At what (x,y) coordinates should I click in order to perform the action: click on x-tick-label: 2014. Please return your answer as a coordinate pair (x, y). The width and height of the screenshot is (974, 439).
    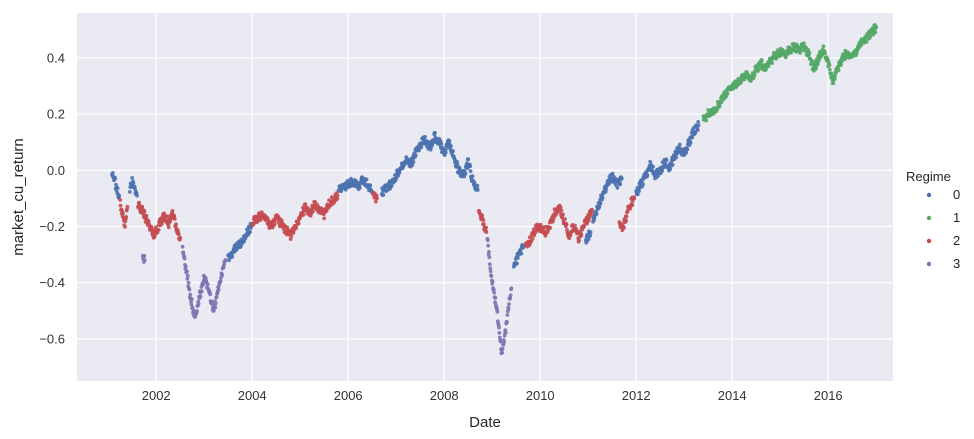
    Looking at the image, I should click on (732, 395).